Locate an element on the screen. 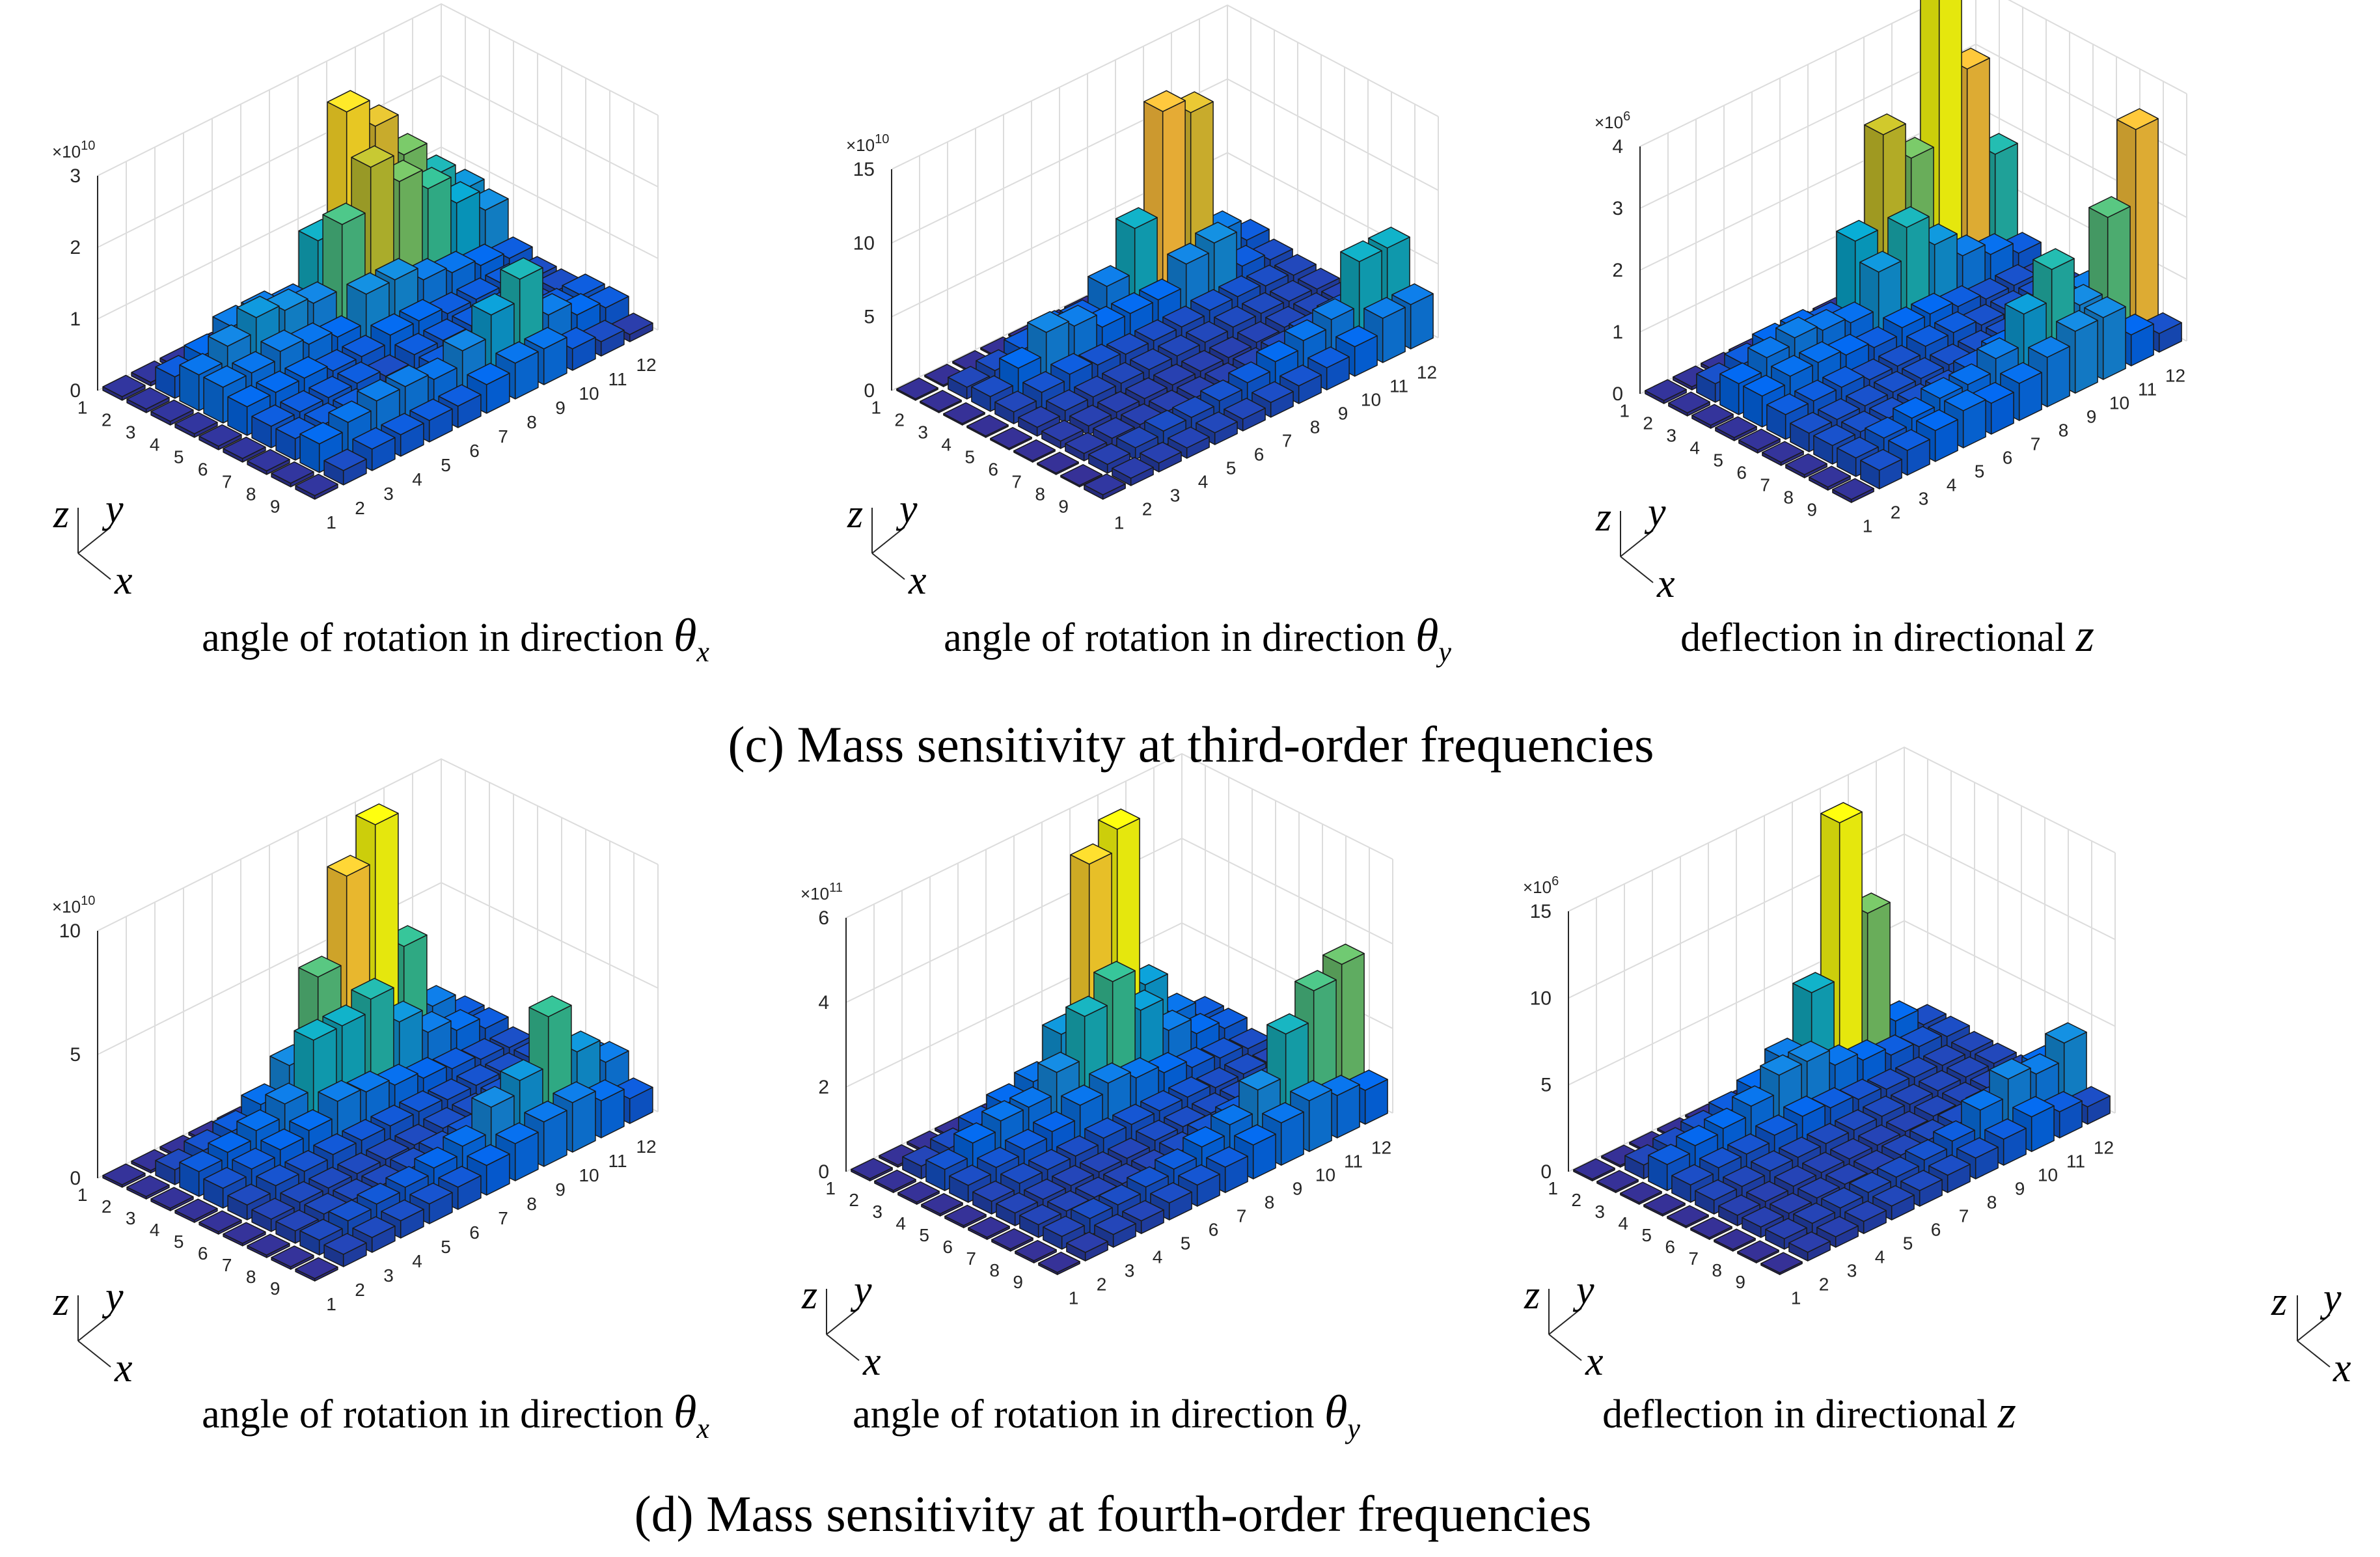  y-tick-label: 9 is located at coordinates (560, 408).